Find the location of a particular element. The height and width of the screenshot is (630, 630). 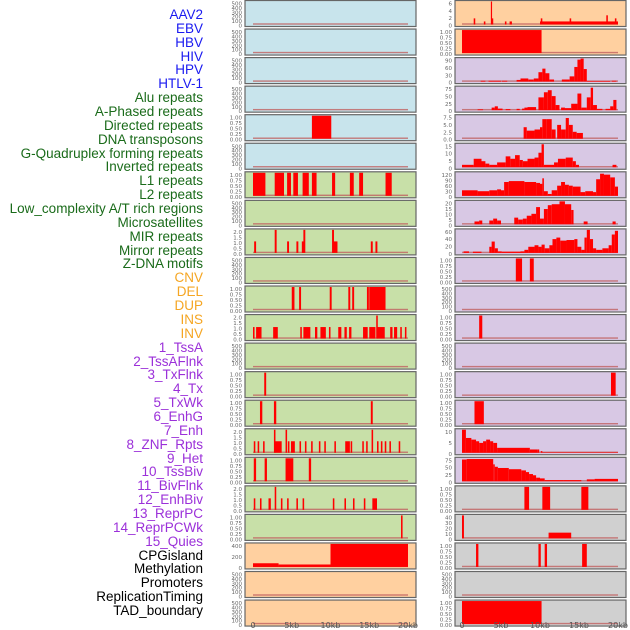

track-label: 7_Enh is located at coordinates (183, 430).